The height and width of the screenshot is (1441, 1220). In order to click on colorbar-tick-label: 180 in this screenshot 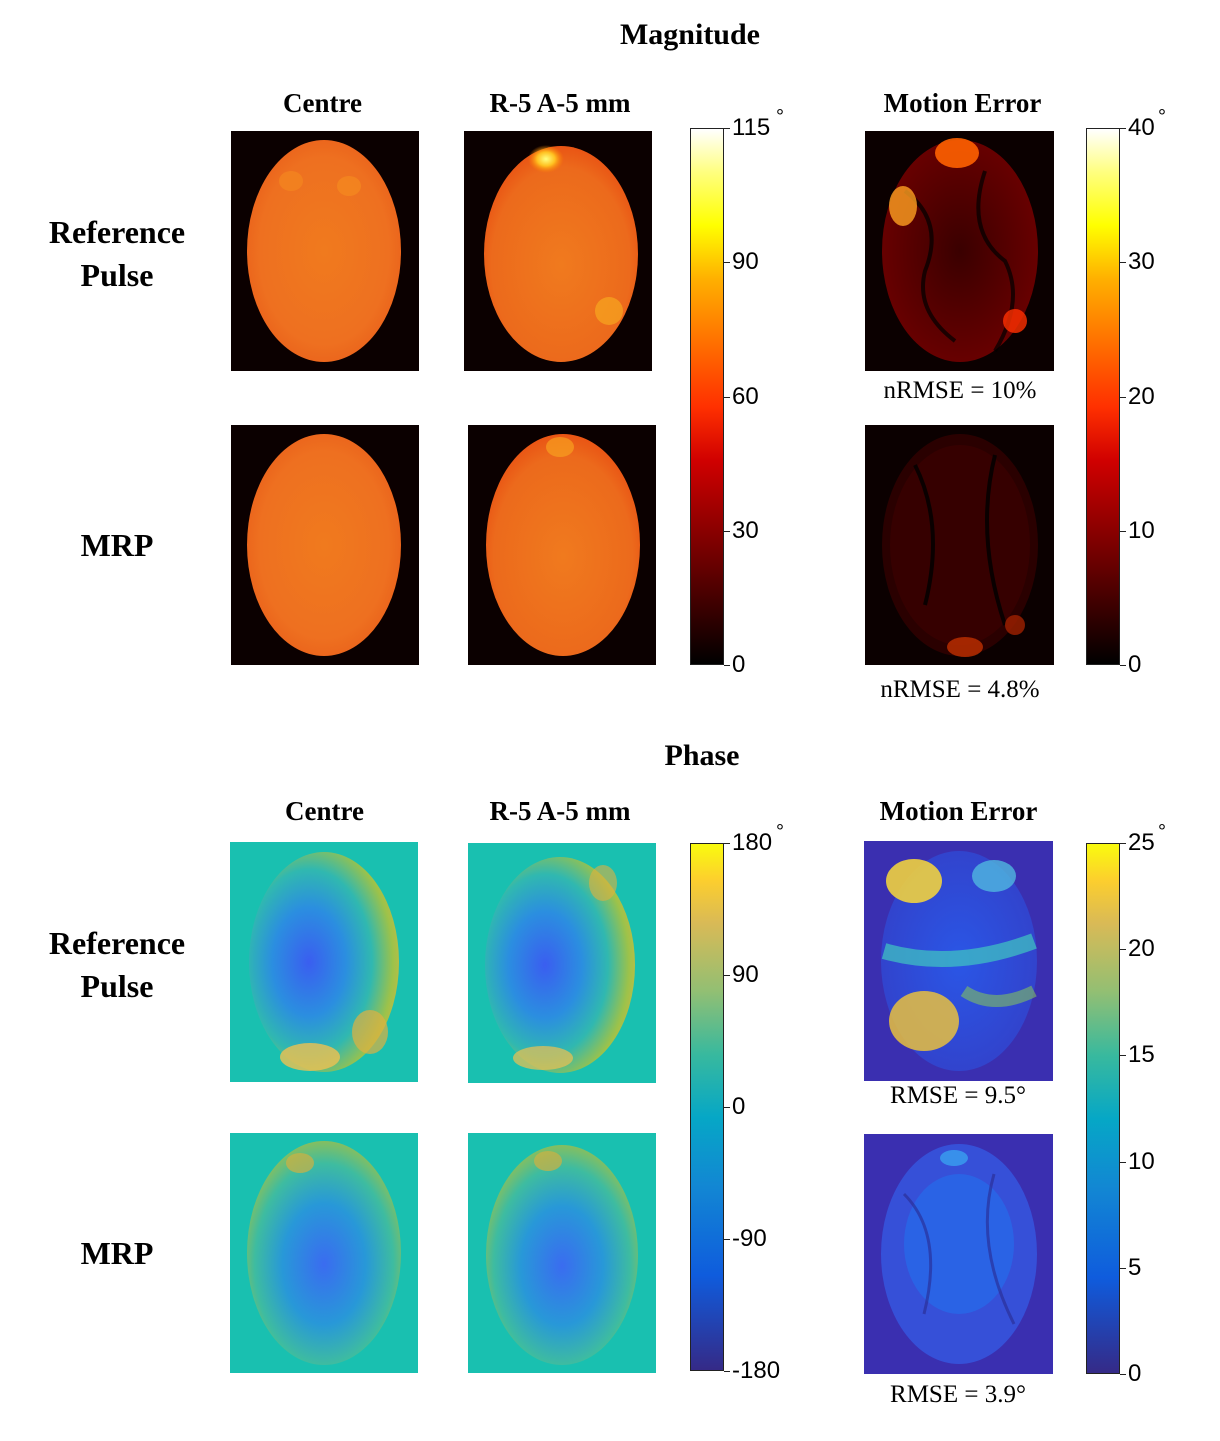, I will do `click(752, 842)`.